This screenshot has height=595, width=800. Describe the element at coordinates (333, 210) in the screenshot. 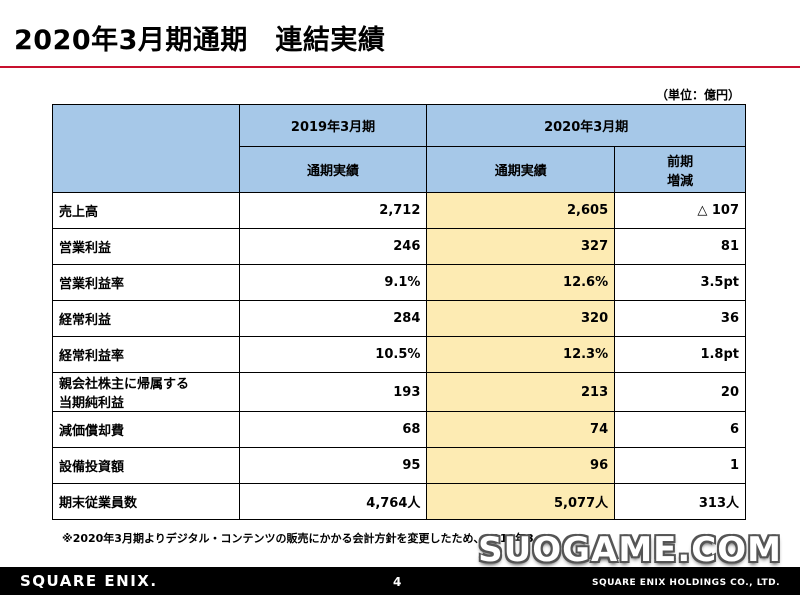

I see `value-prev: 2,712` at that location.